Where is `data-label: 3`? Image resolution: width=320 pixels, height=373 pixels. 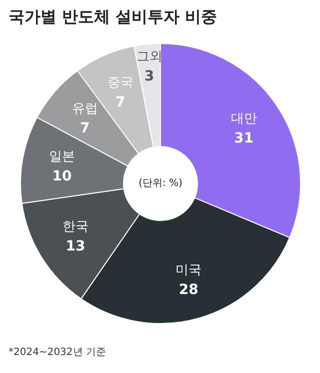 data-label: 3 is located at coordinates (149, 76).